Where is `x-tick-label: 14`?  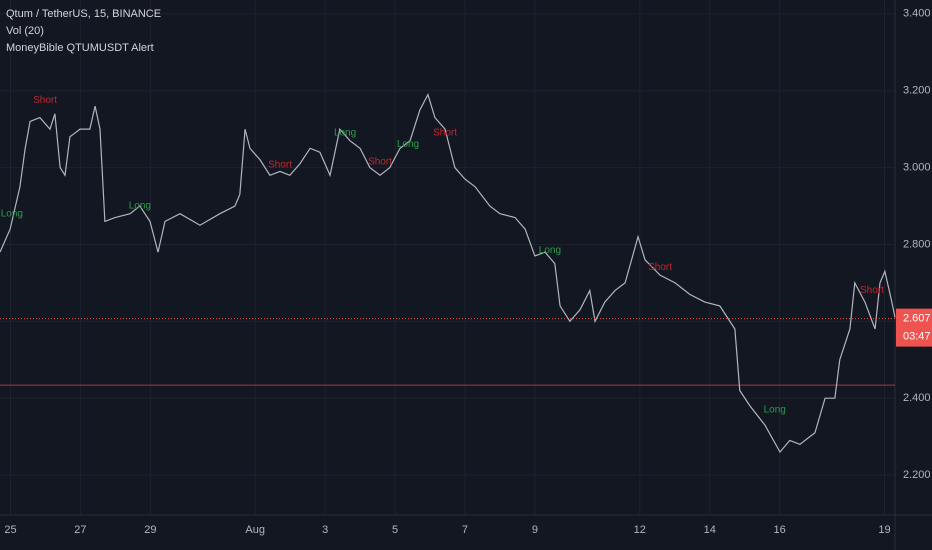 x-tick-label: 14 is located at coordinates (710, 530).